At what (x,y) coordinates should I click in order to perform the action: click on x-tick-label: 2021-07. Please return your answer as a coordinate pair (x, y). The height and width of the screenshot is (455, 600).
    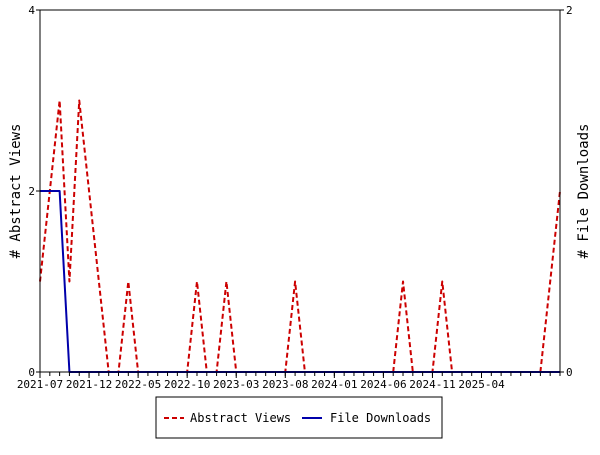
    Looking at the image, I should click on (40, 384).